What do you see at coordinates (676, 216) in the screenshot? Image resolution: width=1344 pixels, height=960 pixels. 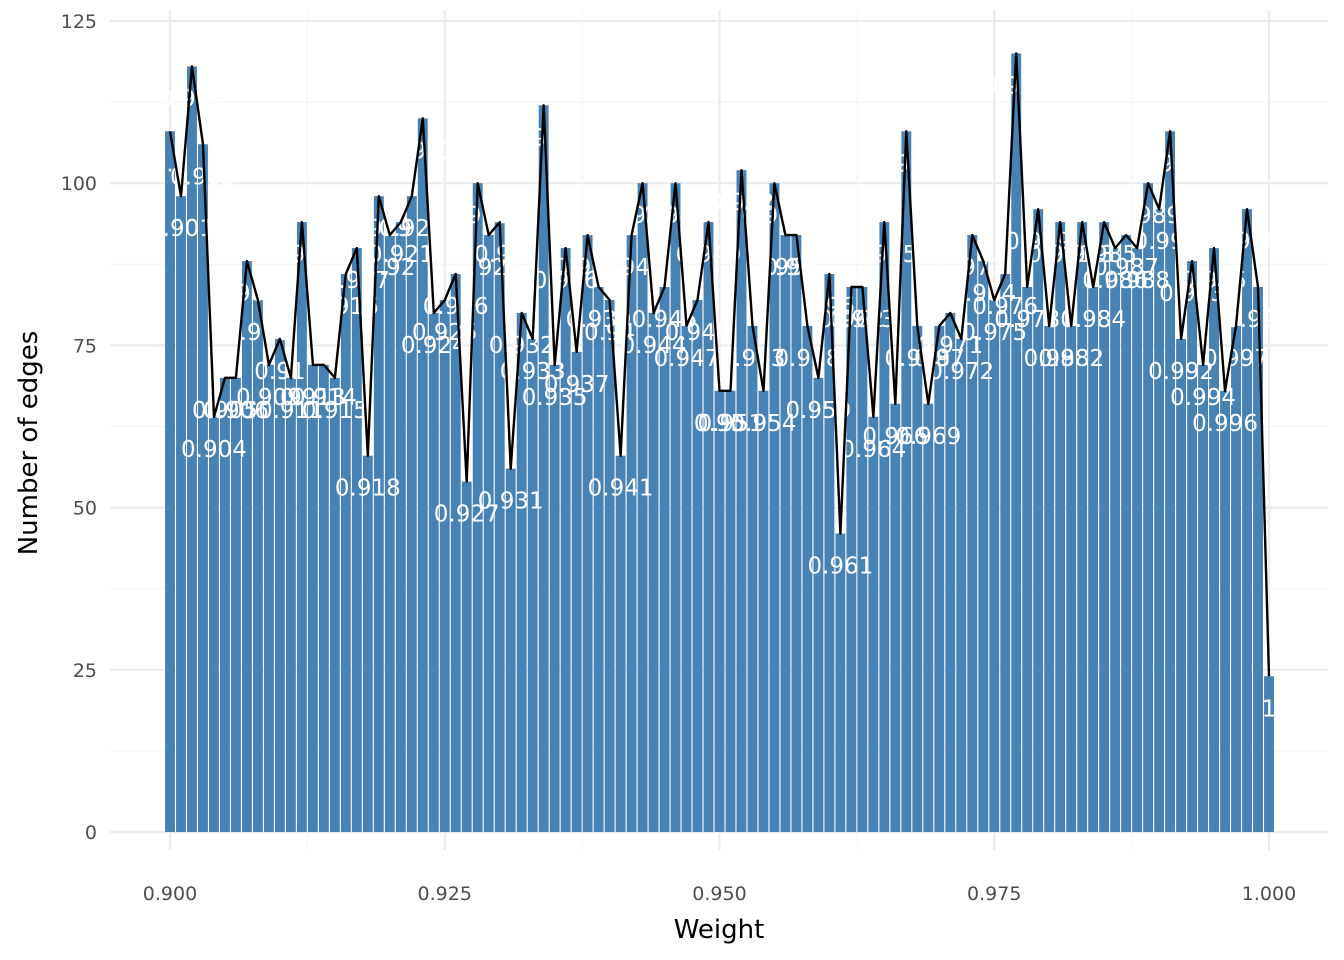 I see `bar-label: 0.946` at bounding box center [676, 216].